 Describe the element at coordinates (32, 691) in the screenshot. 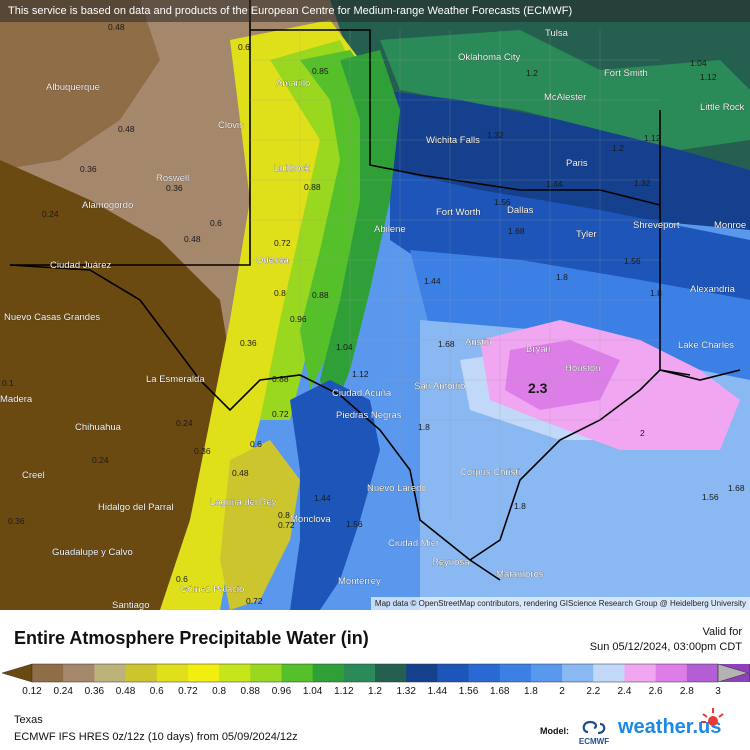

I see `legend-tick: 0.12` at that location.